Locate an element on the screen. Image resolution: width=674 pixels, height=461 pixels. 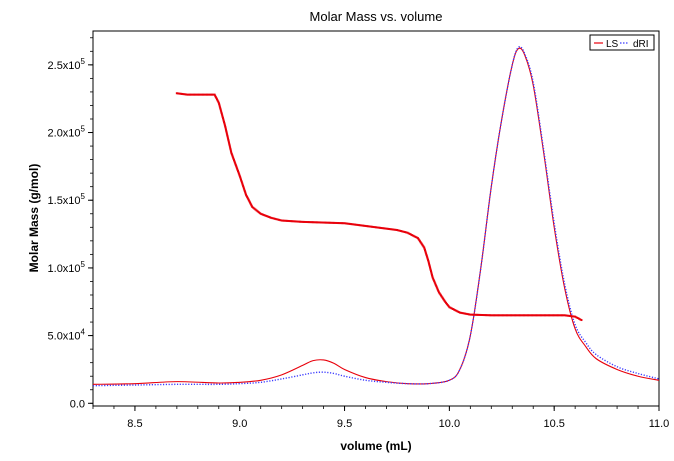
y-tick-label: 2.0x10⁵ is located at coordinates (67, 132).